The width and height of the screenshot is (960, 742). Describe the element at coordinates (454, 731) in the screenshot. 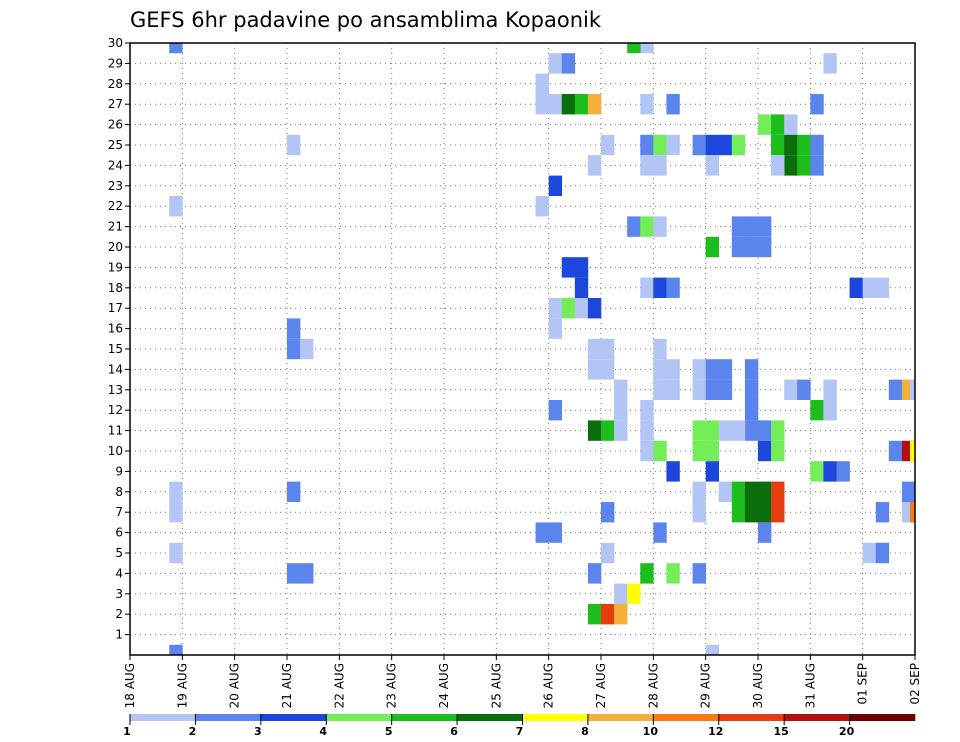

I see `legend-label: 6` at that location.